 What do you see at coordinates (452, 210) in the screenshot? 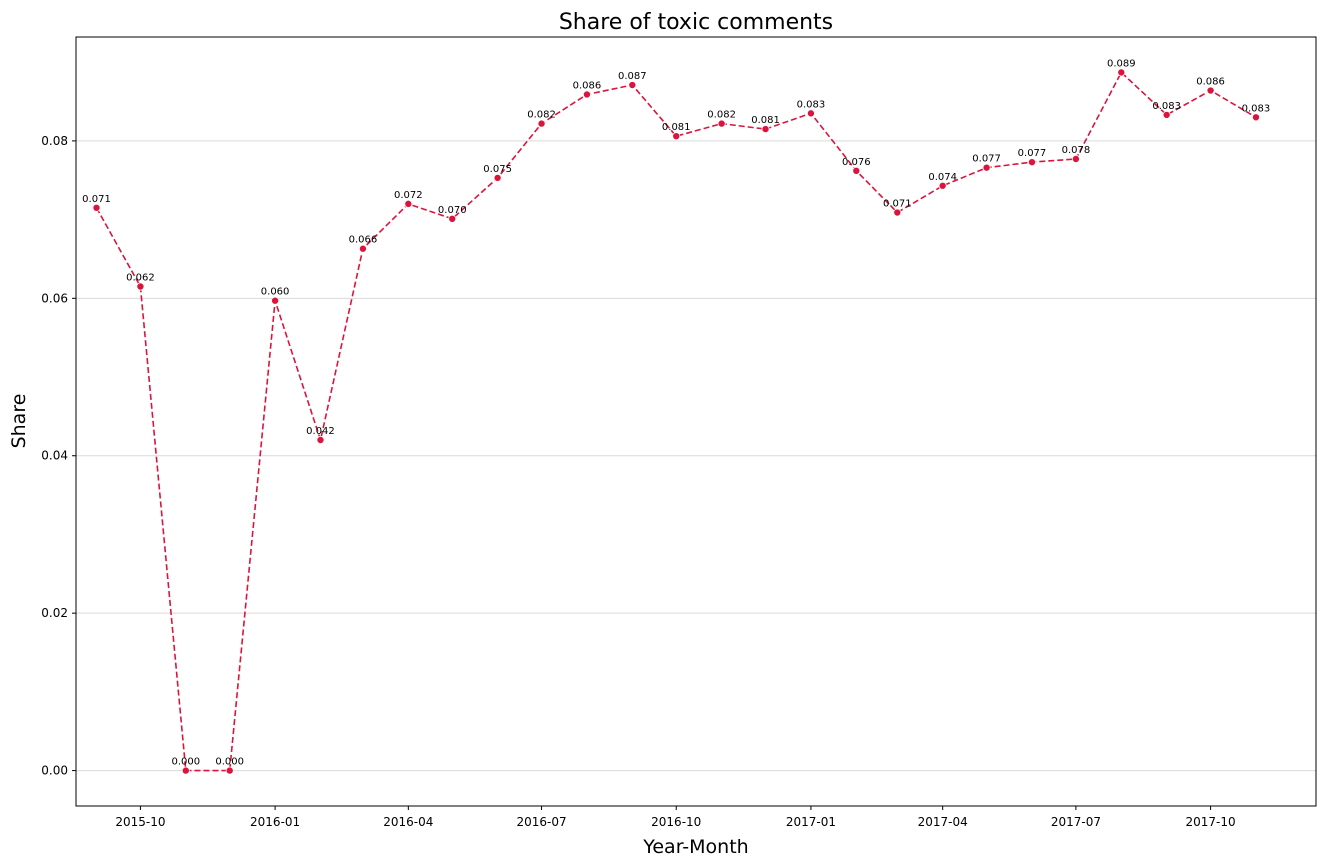
I see `data-label: 0.070` at bounding box center [452, 210].